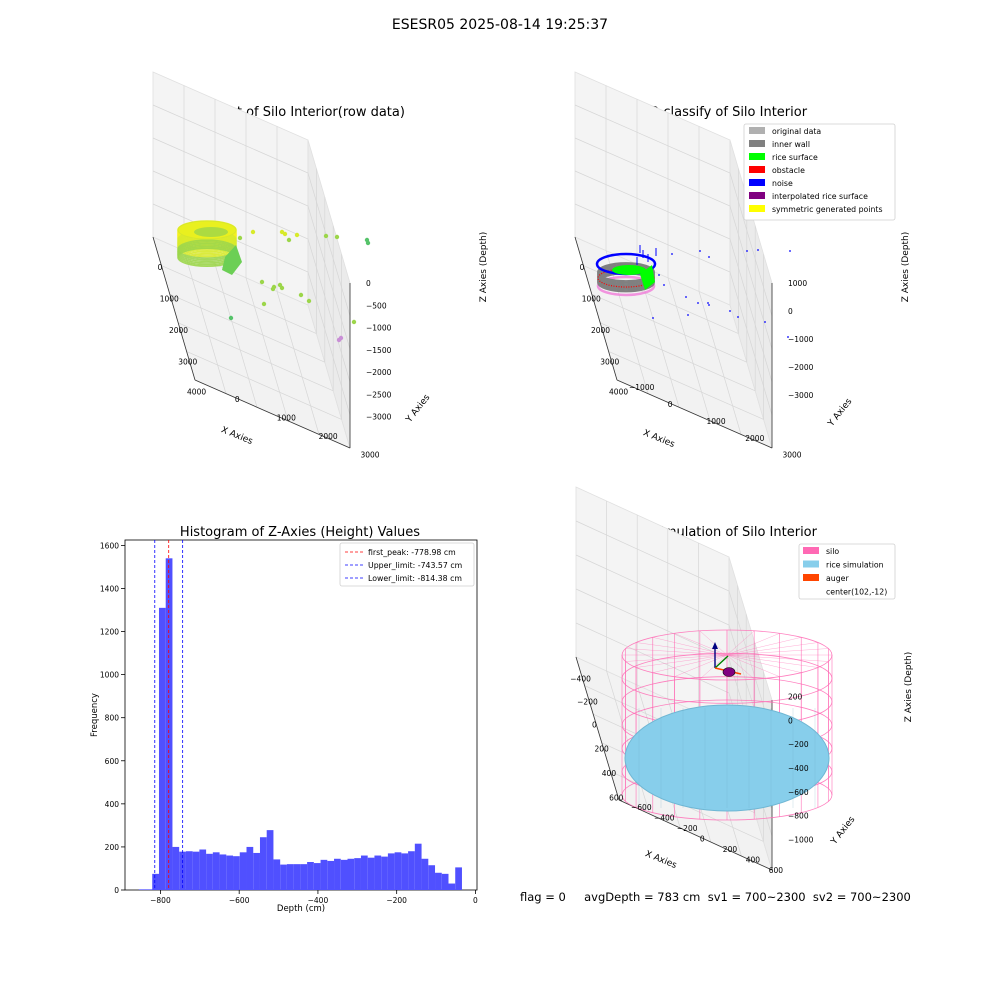 This screenshot has width=1000, height=1000. I want to click on panel3-x-tick-label: −800, so click(160, 900).